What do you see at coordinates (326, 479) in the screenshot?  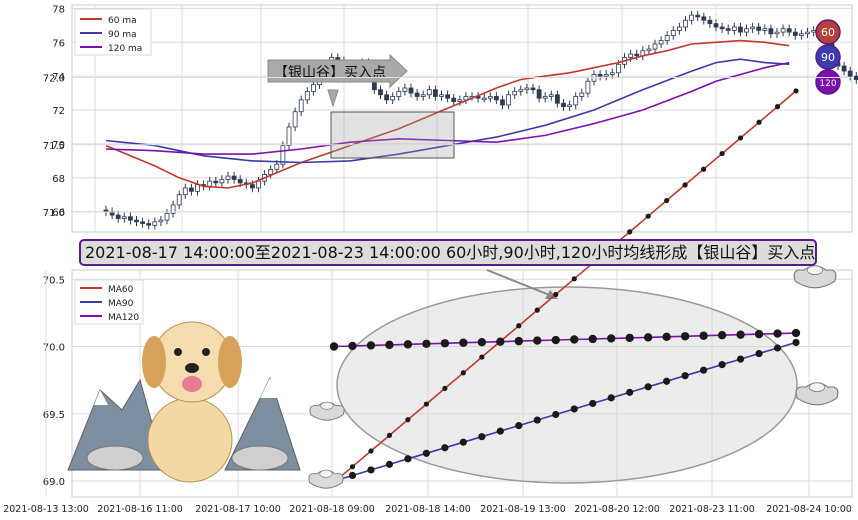 I see `silver-ingot-icon` at bounding box center [326, 479].